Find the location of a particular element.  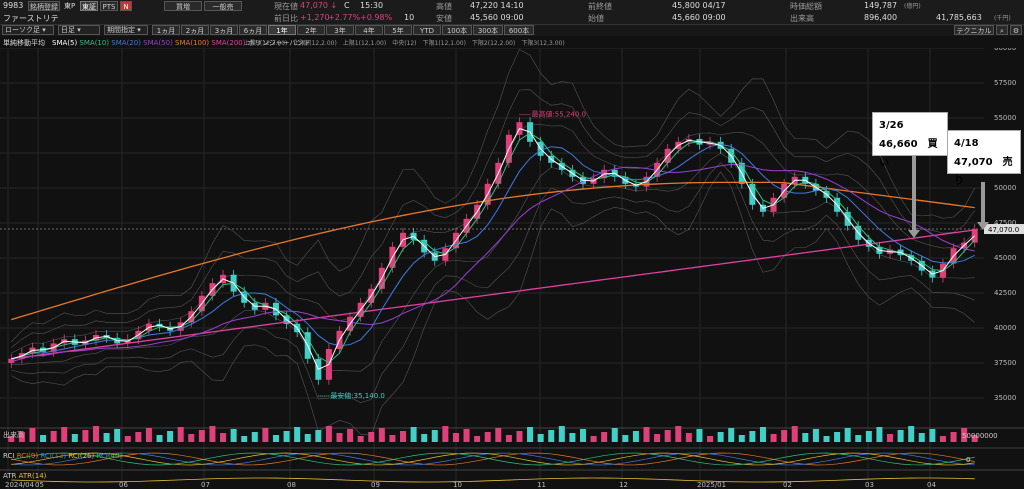

tab-tosho: 東証 is located at coordinates (89, 6).